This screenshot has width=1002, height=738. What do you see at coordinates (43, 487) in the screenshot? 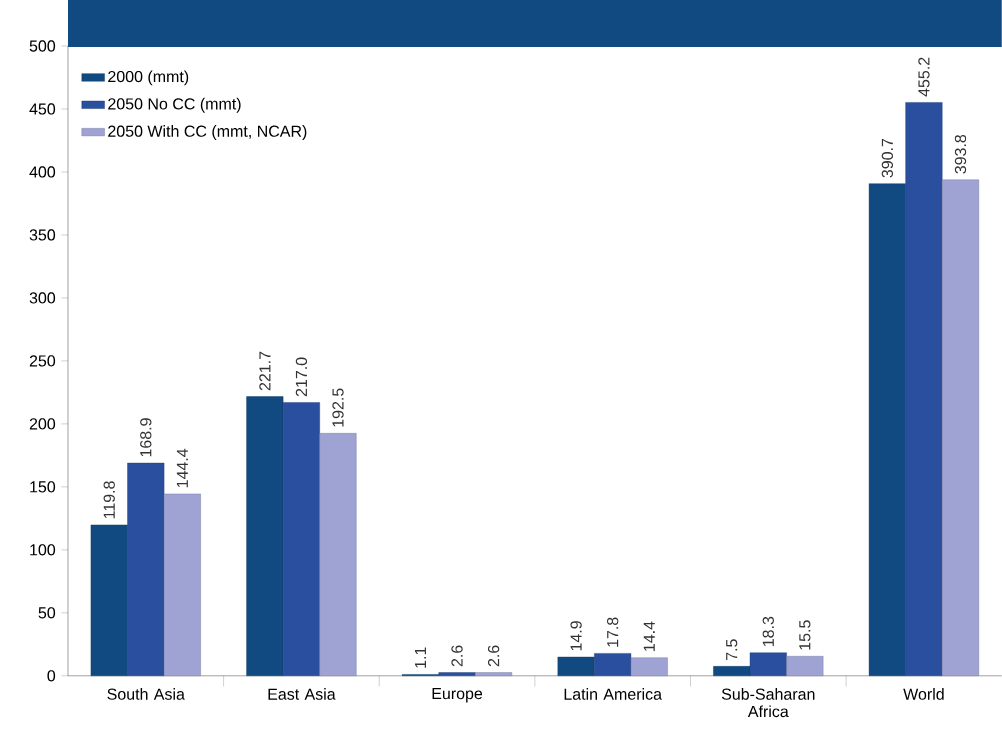
I see `y-tick-label: 150` at bounding box center [43, 487].